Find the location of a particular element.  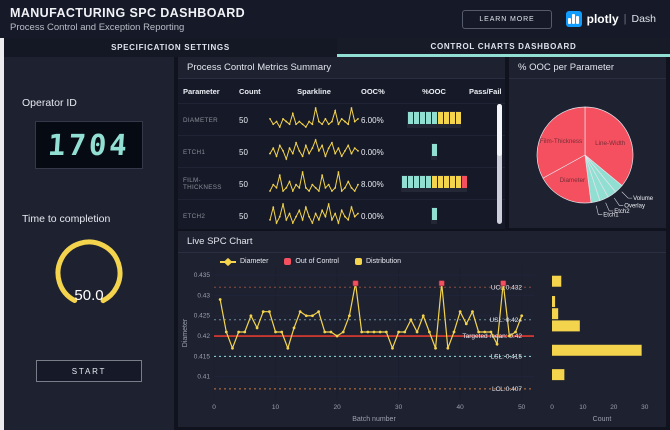

operator-id-value: 1704 is located at coordinates (89, 145).